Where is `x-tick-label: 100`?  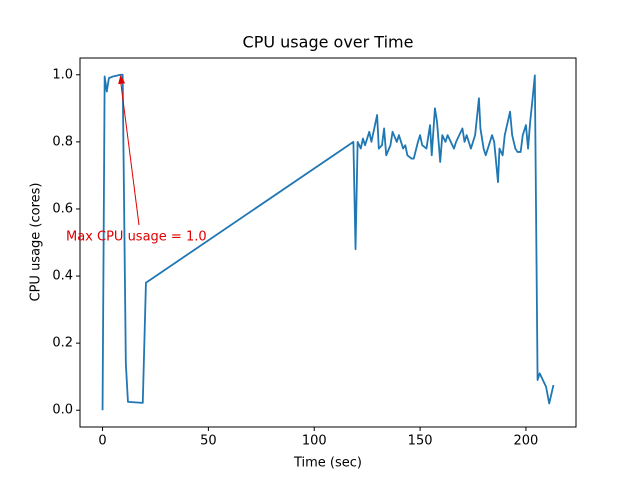 x-tick-label: 100 is located at coordinates (314, 441).